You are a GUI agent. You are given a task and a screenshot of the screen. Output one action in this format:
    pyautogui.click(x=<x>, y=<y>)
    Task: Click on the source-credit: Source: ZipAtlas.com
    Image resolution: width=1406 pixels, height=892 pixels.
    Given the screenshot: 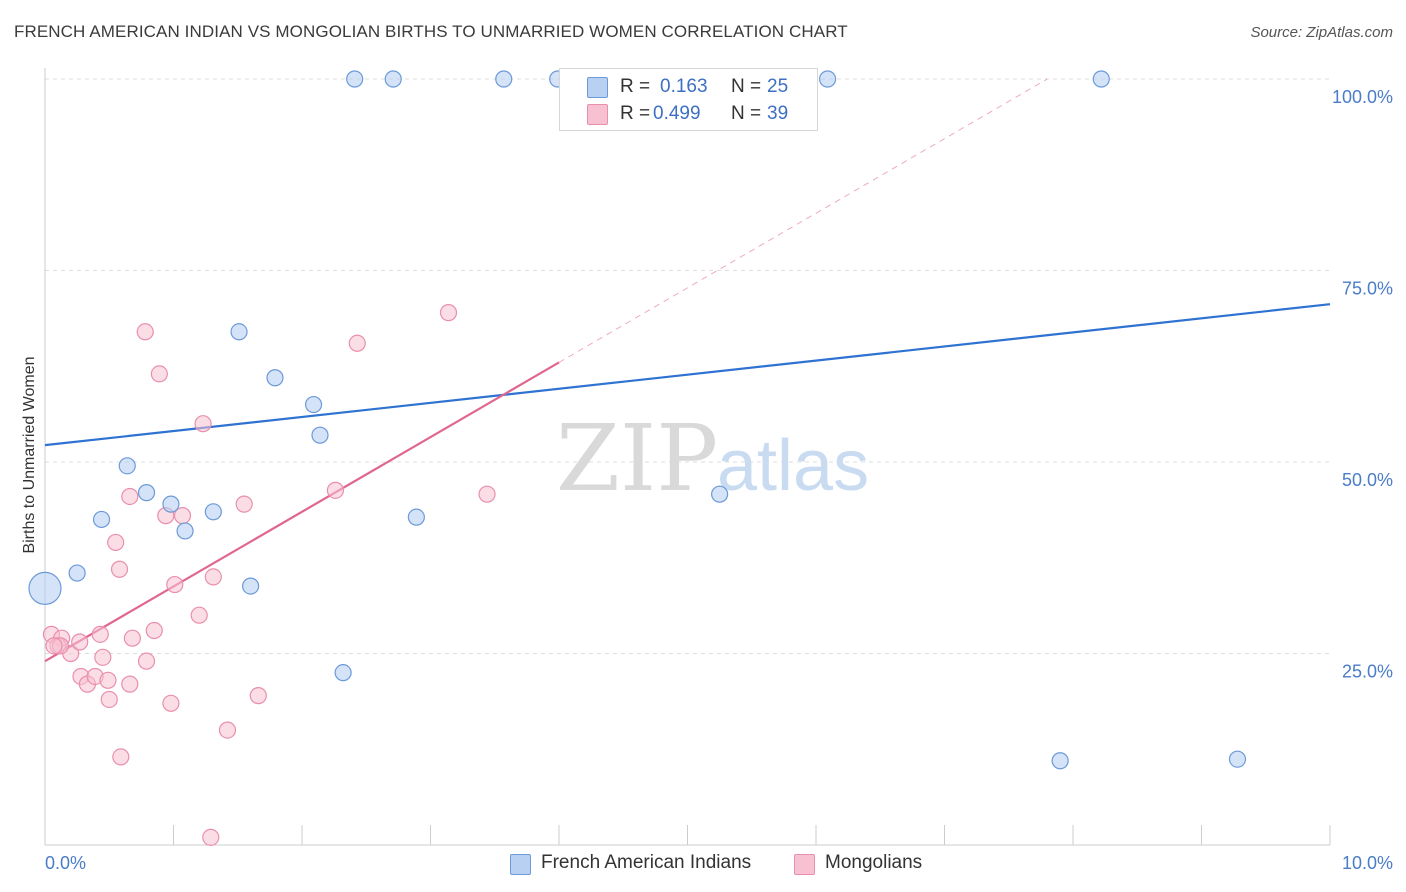 What is the action you would take?
    pyautogui.click(x=1321, y=32)
    